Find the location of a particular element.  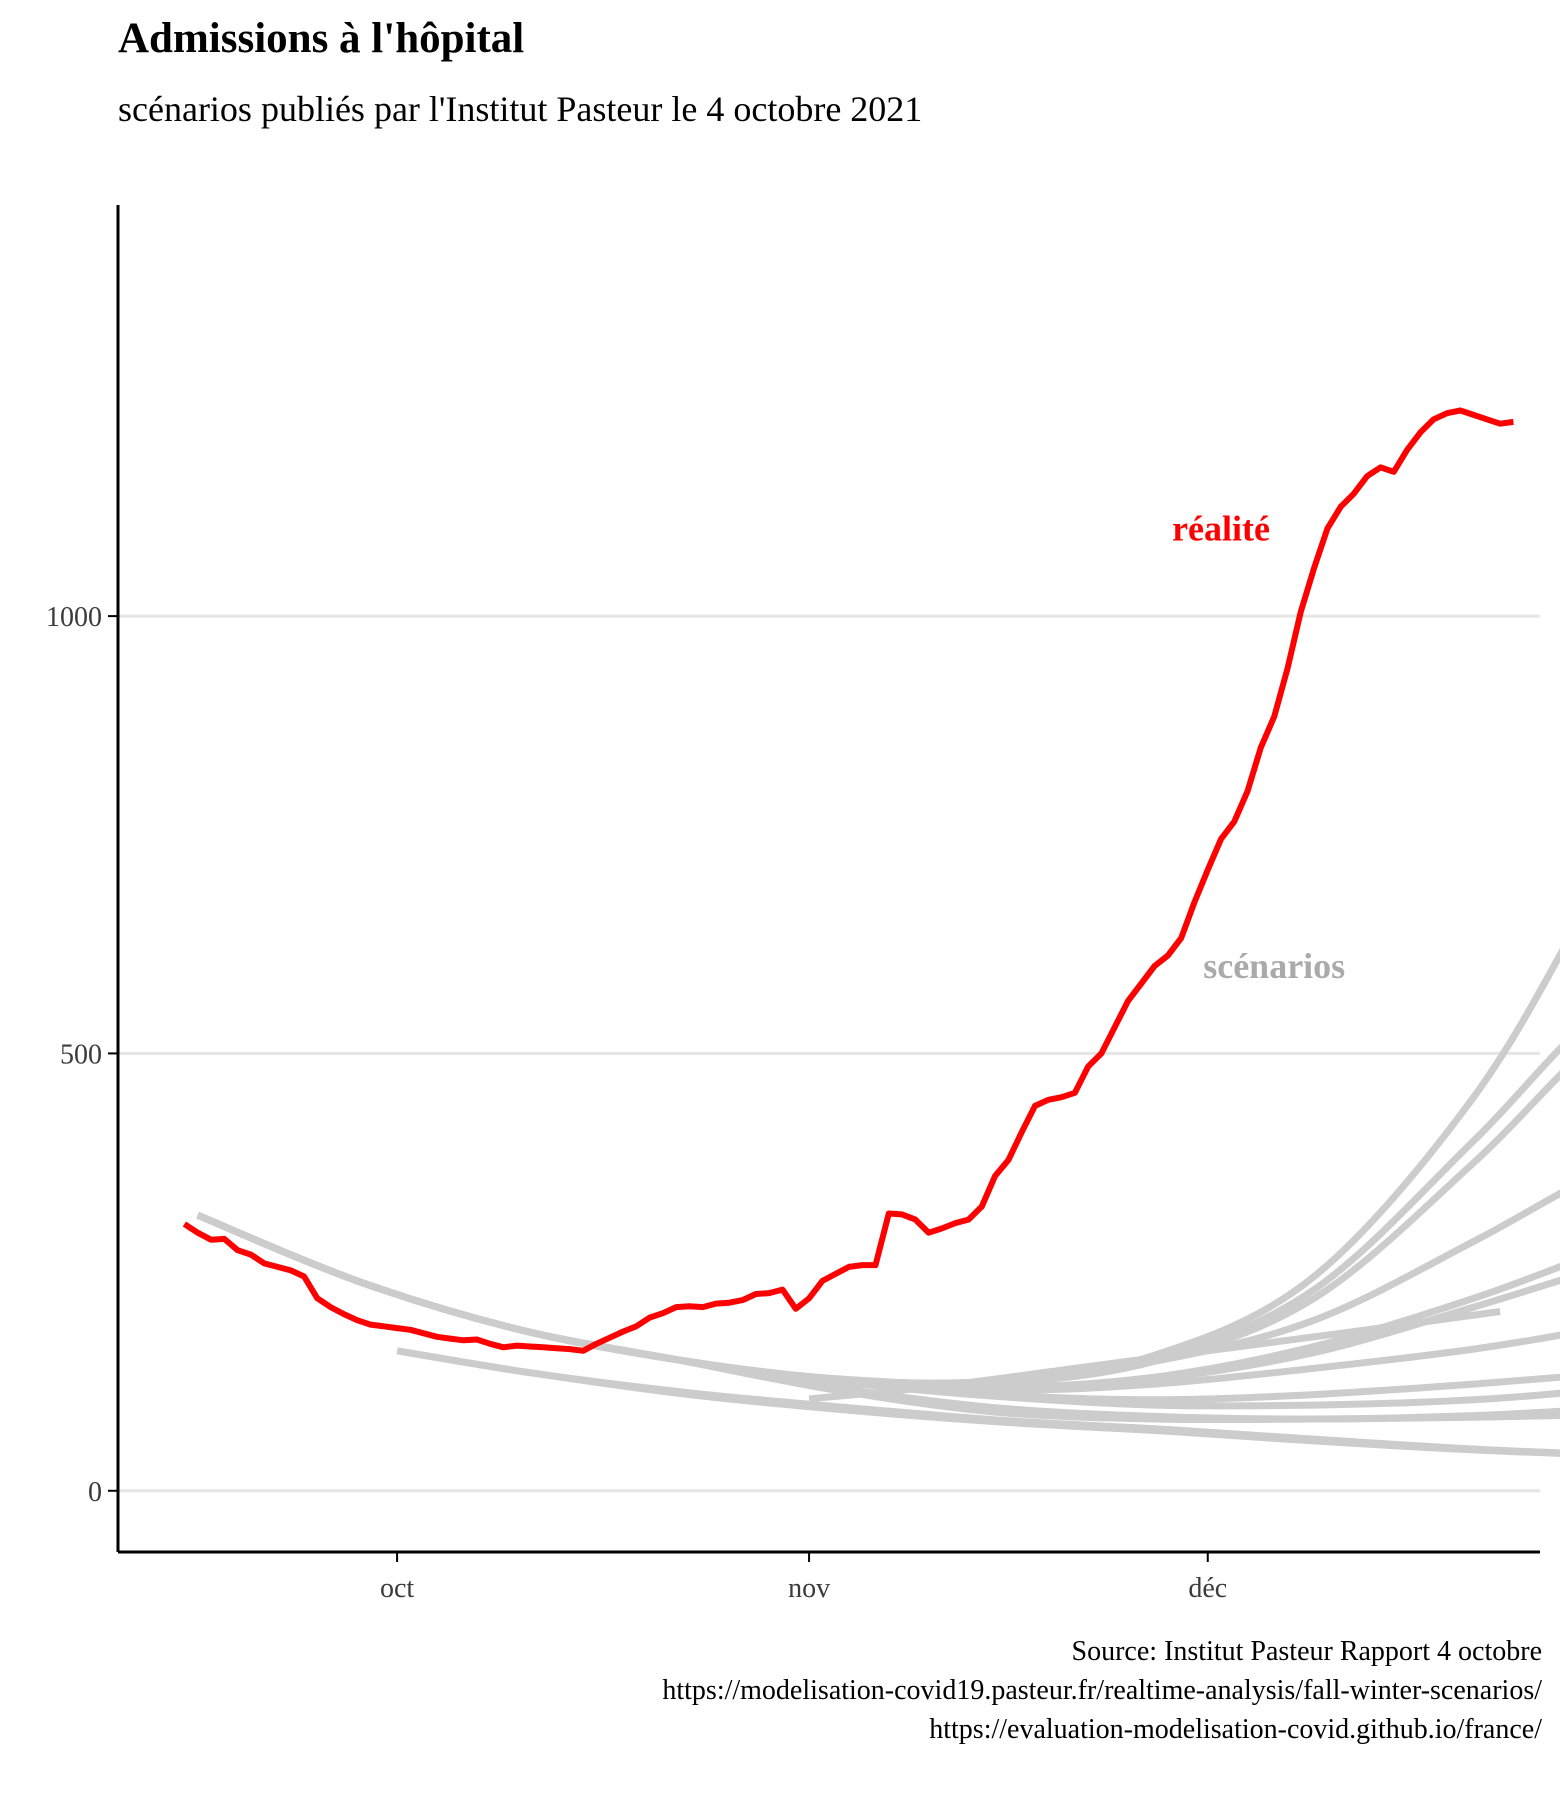

y-tick-label-1000: 1000 is located at coordinates (74, 617).